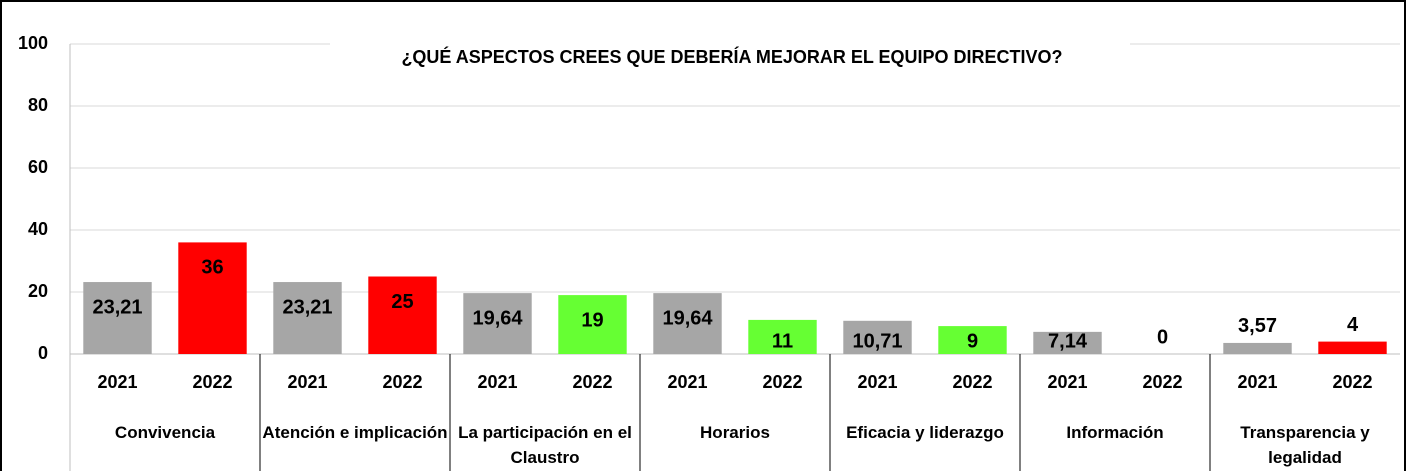 The image size is (1407, 471). Describe the element at coordinates (592, 320) in the screenshot. I see `data-label: 19` at that location.